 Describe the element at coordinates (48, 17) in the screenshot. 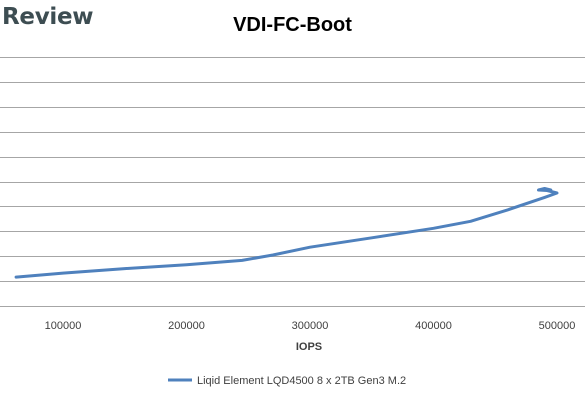

I see `brand-logo-text: Review` at that location.